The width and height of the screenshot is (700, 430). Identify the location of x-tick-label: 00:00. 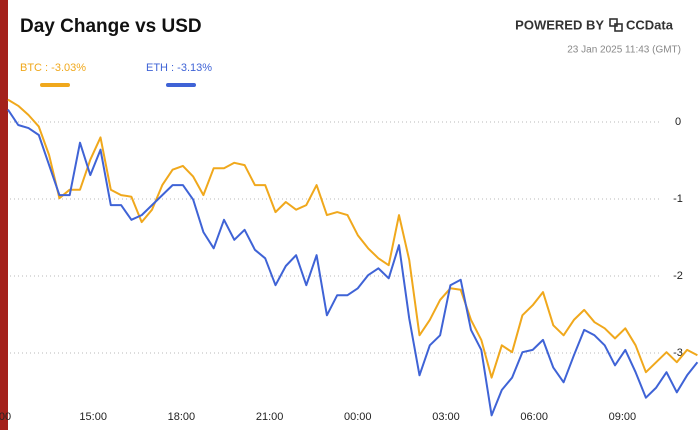
(358, 417).